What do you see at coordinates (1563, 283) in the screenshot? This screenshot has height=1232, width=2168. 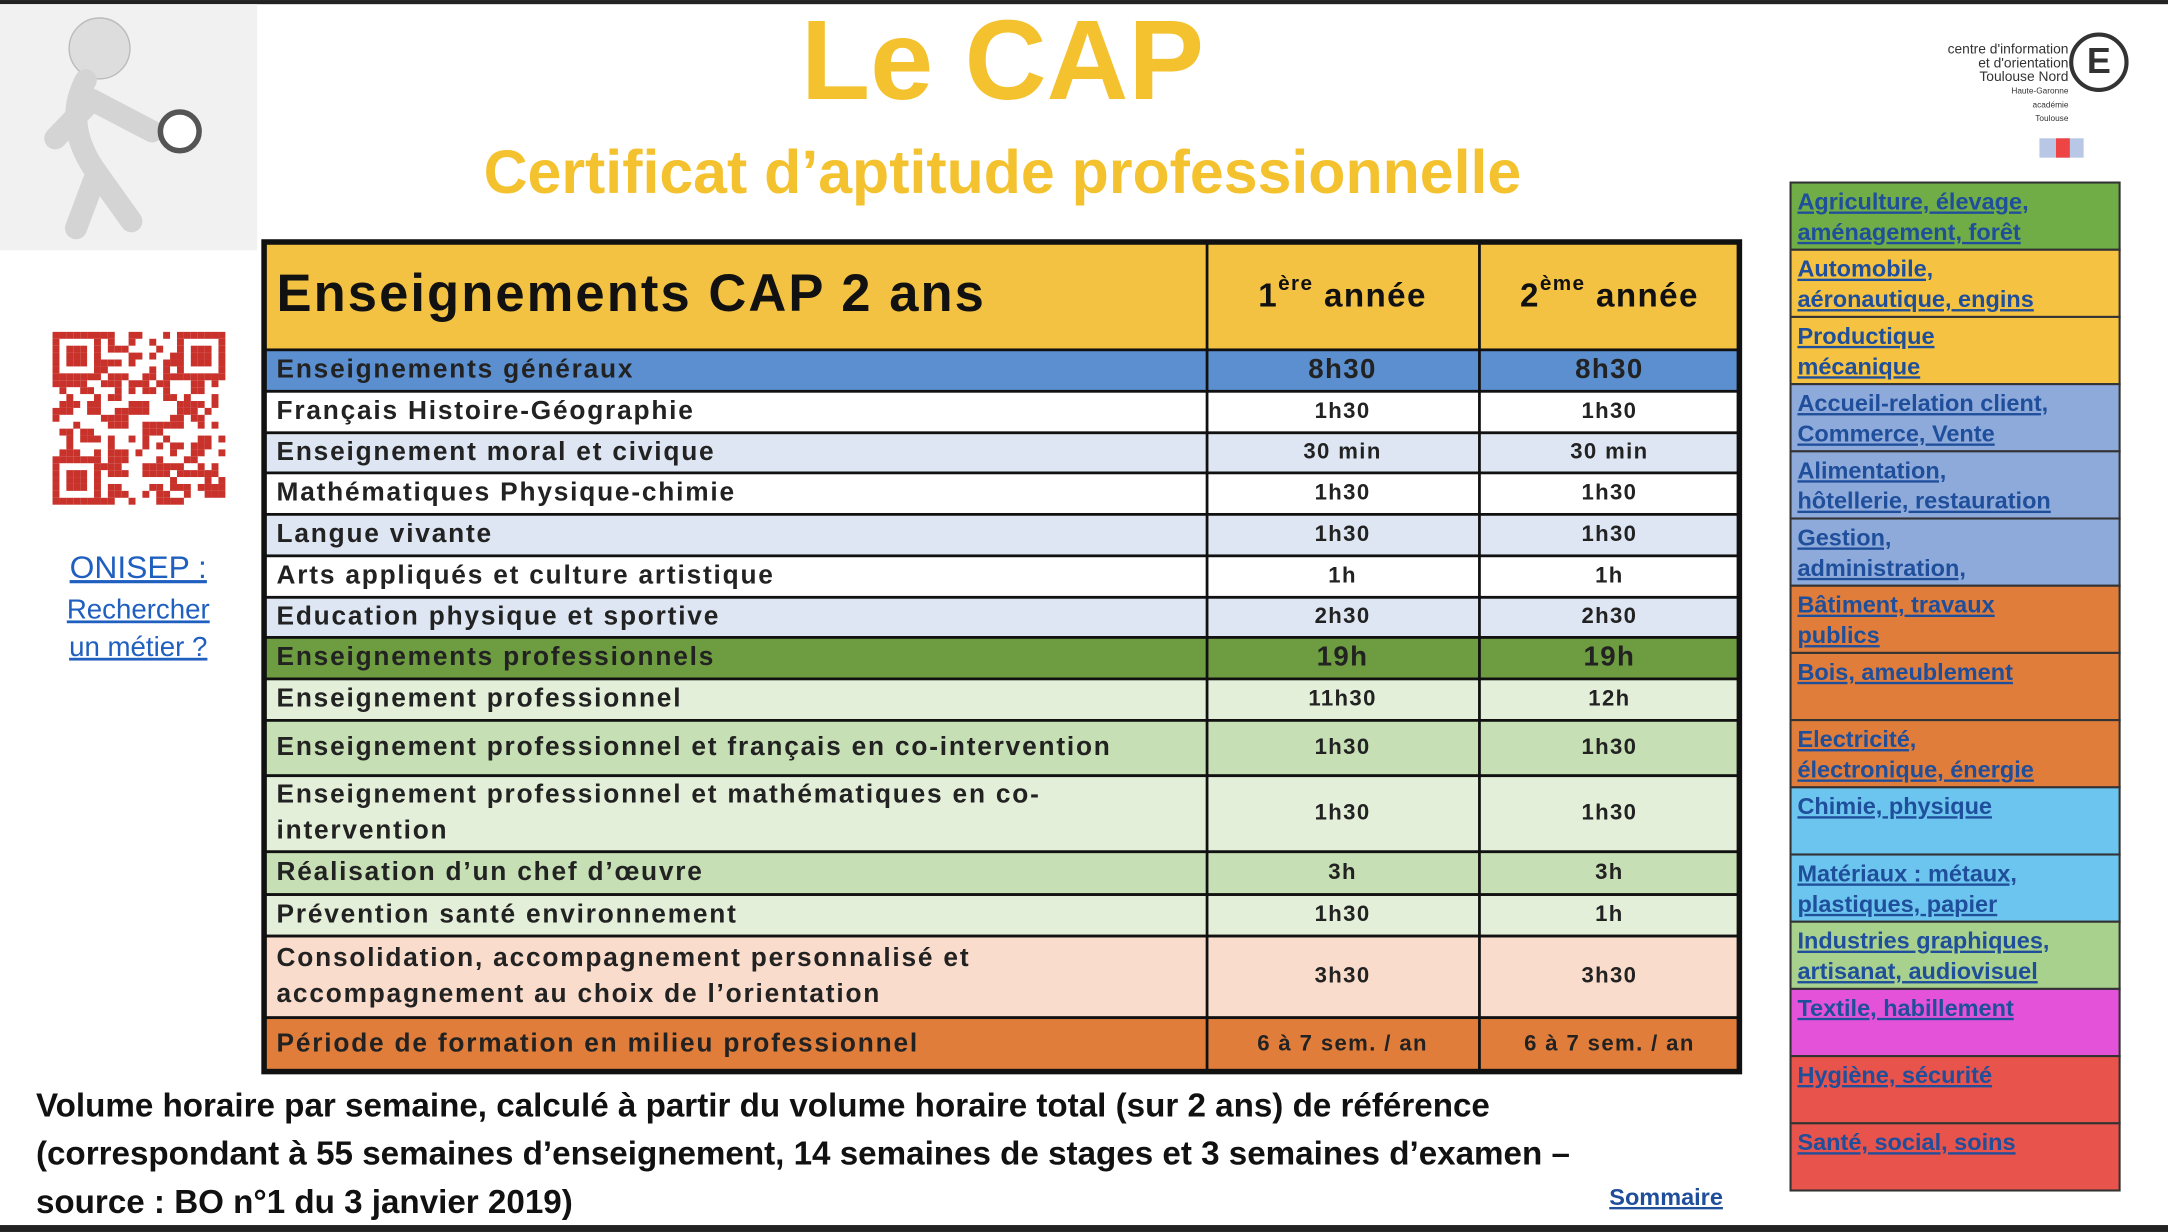 I see `header-part: ème` at bounding box center [1563, 283].